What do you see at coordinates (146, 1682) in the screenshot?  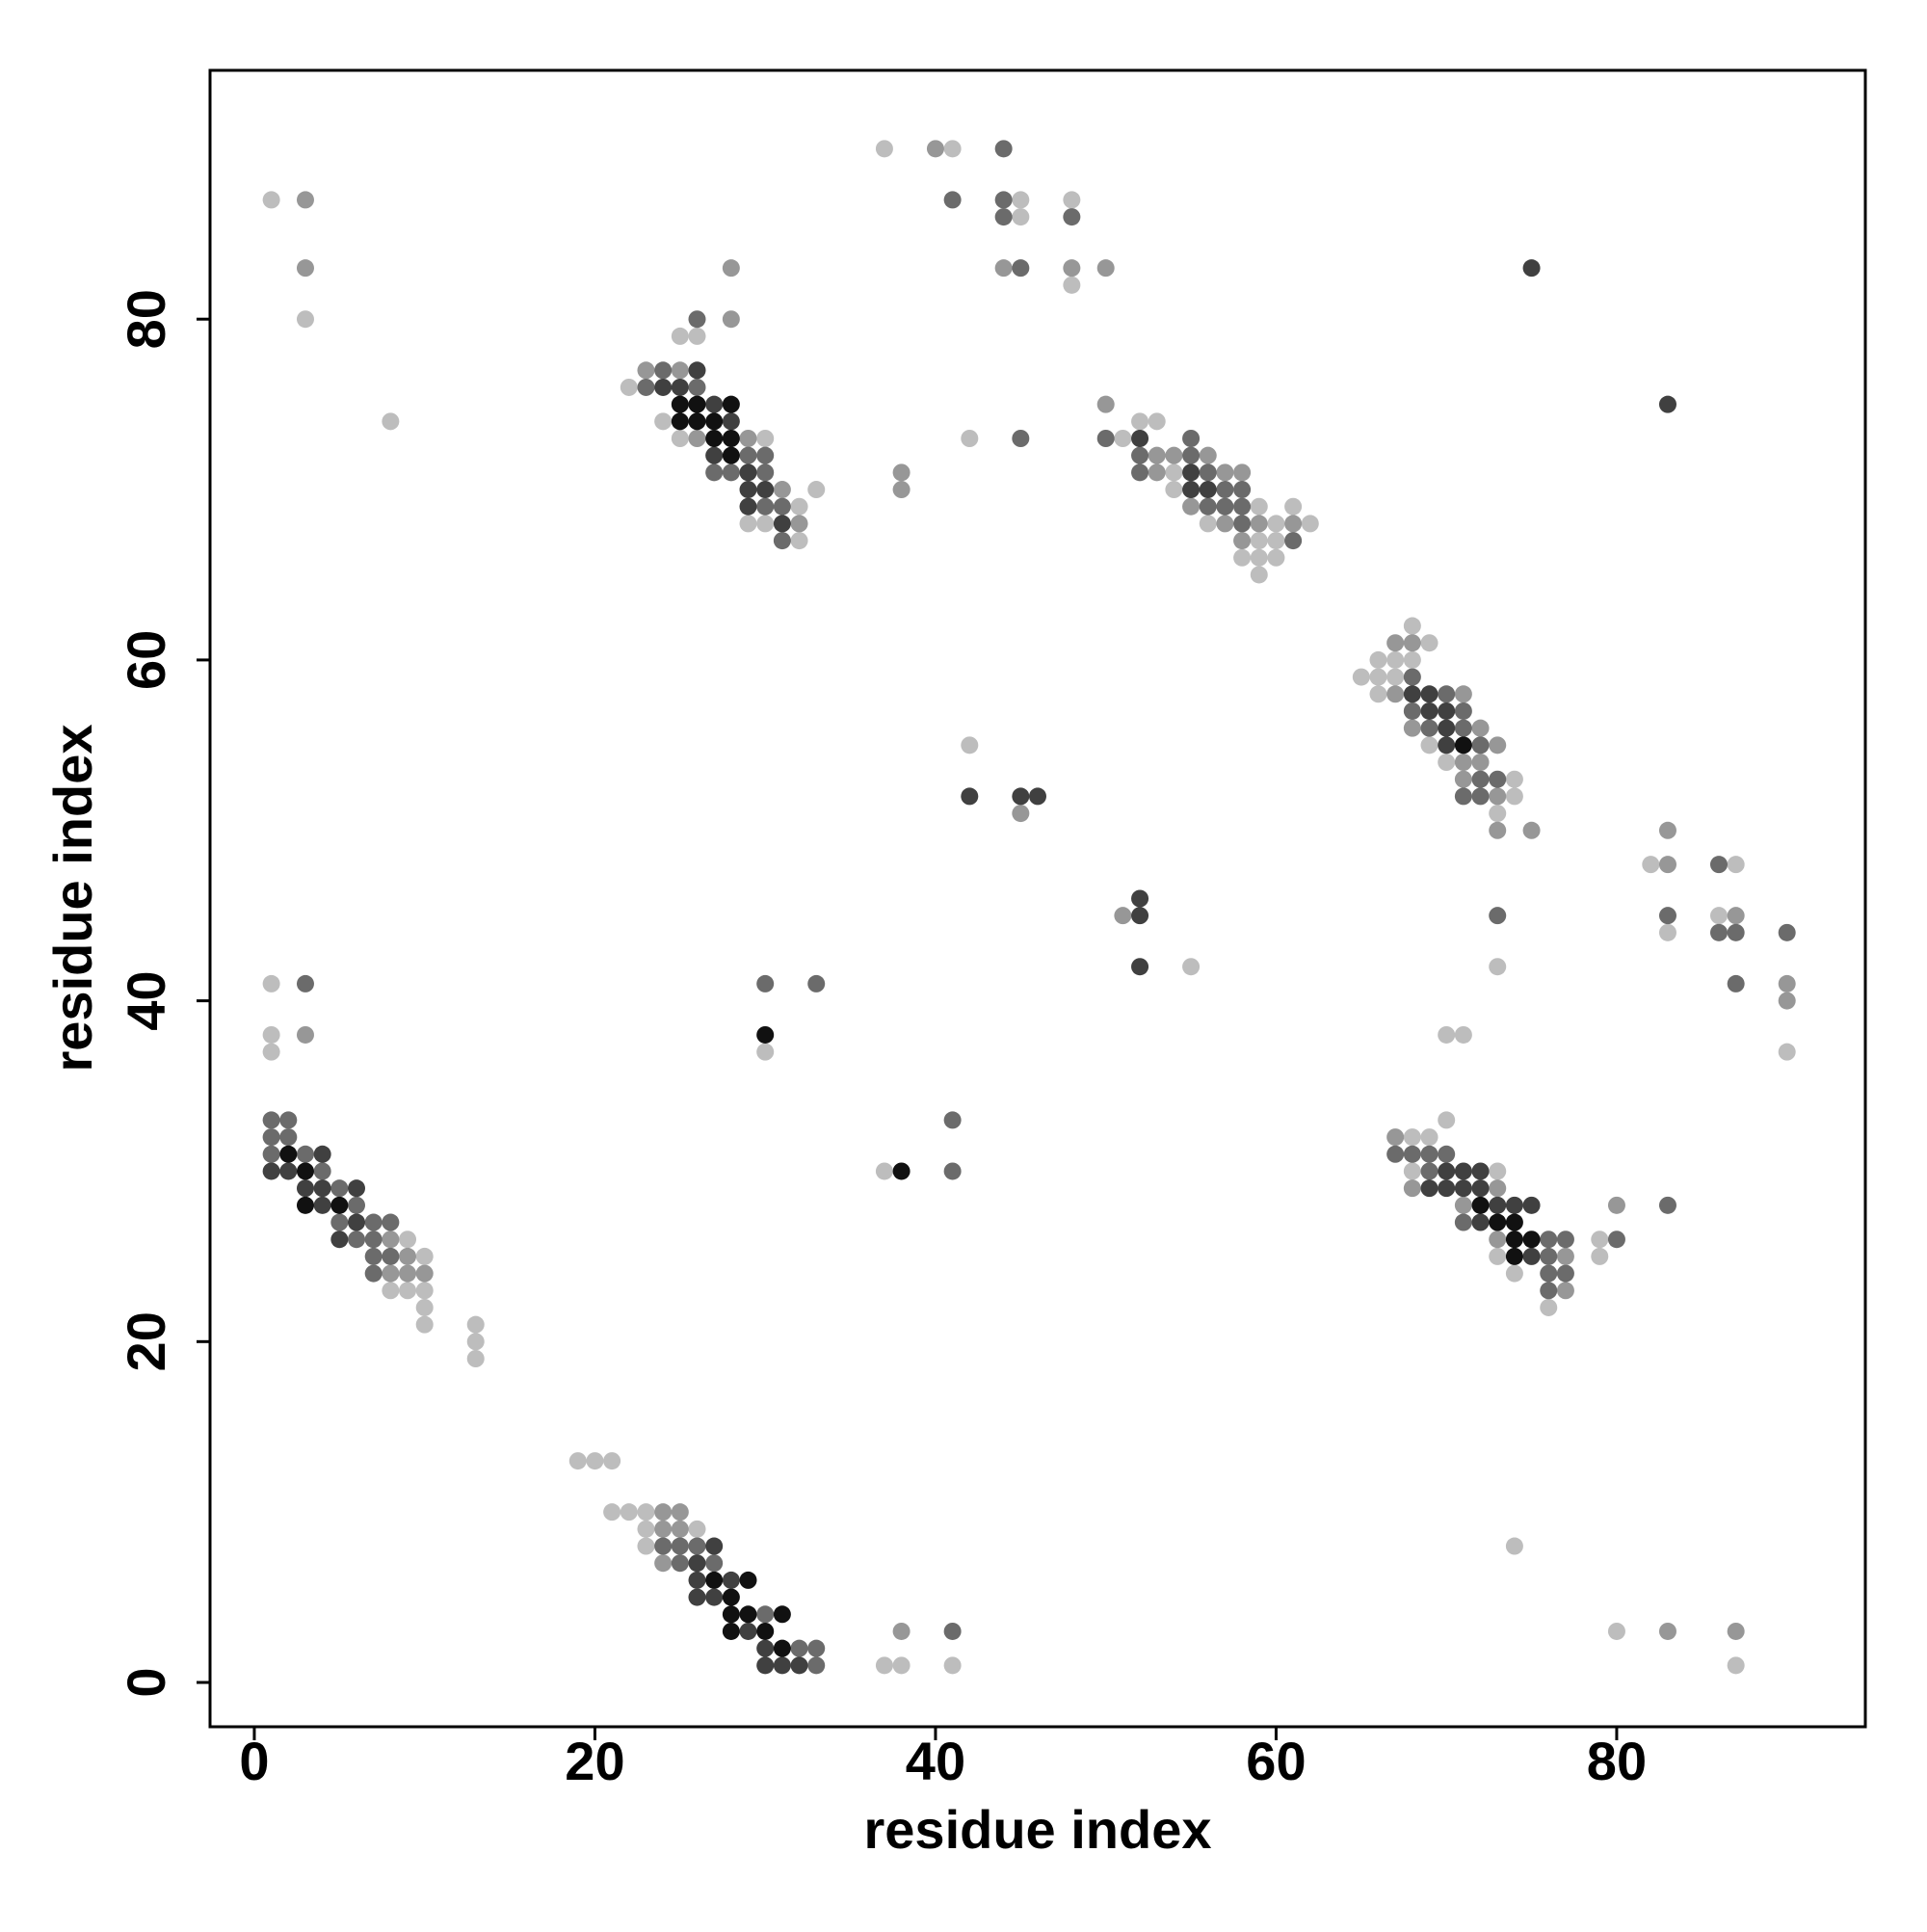 I see `y-tick-label: 0` at bounding box center [146, 1682].